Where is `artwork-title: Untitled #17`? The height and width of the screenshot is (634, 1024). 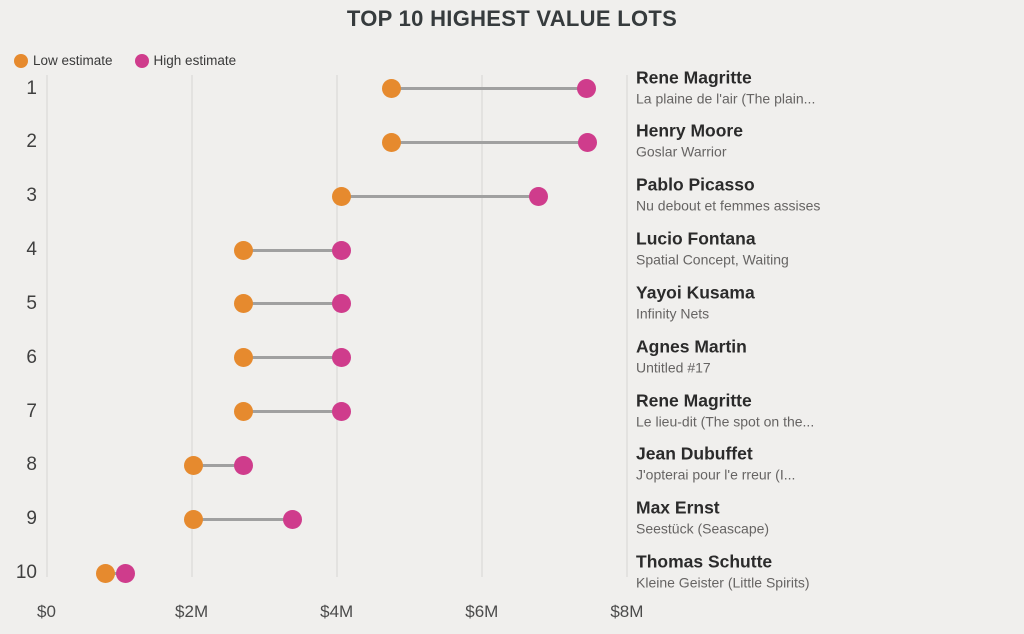 artwork-title: Untitled #17 is located at coordinates (673, 367).